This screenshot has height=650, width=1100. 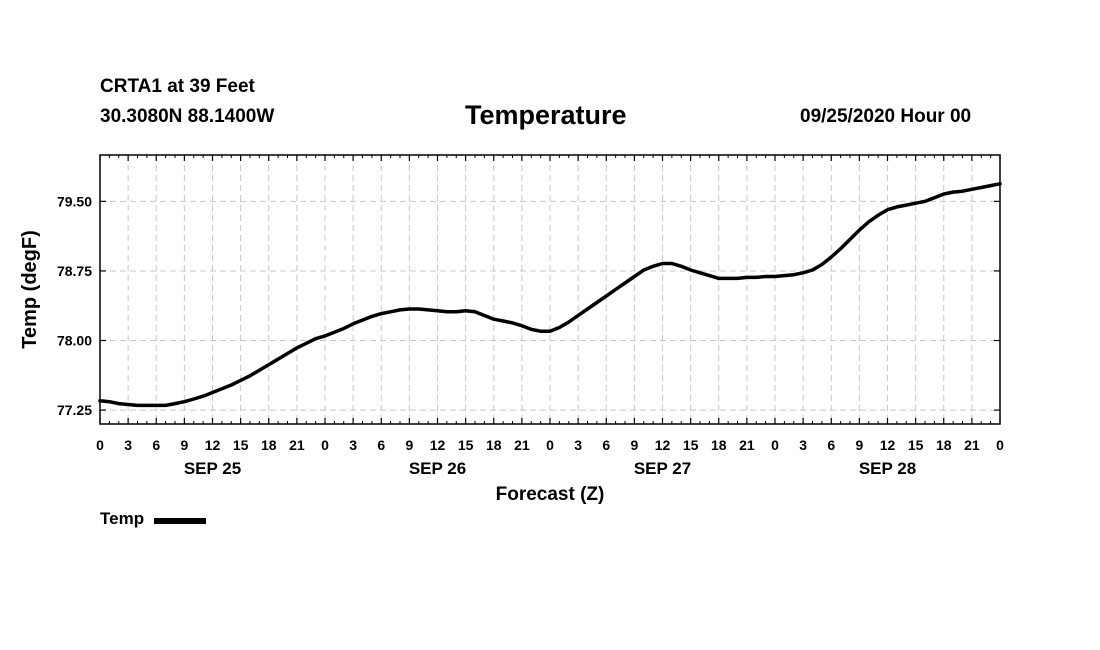 What do you see at coordinates (437, 468) in the screenshot?
I see `day-label: SEP 26` at bounding box center [437, 468].